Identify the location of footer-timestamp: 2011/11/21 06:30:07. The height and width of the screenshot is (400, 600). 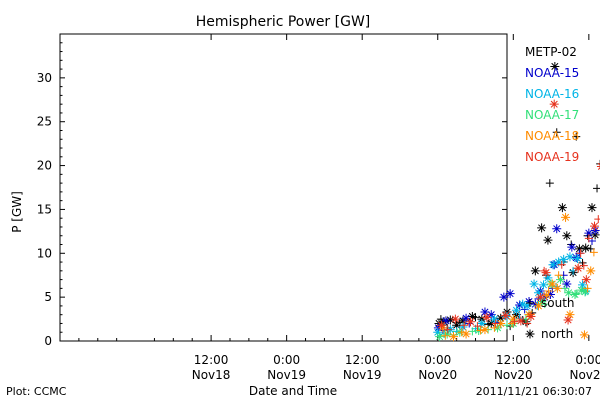
(534, 391).